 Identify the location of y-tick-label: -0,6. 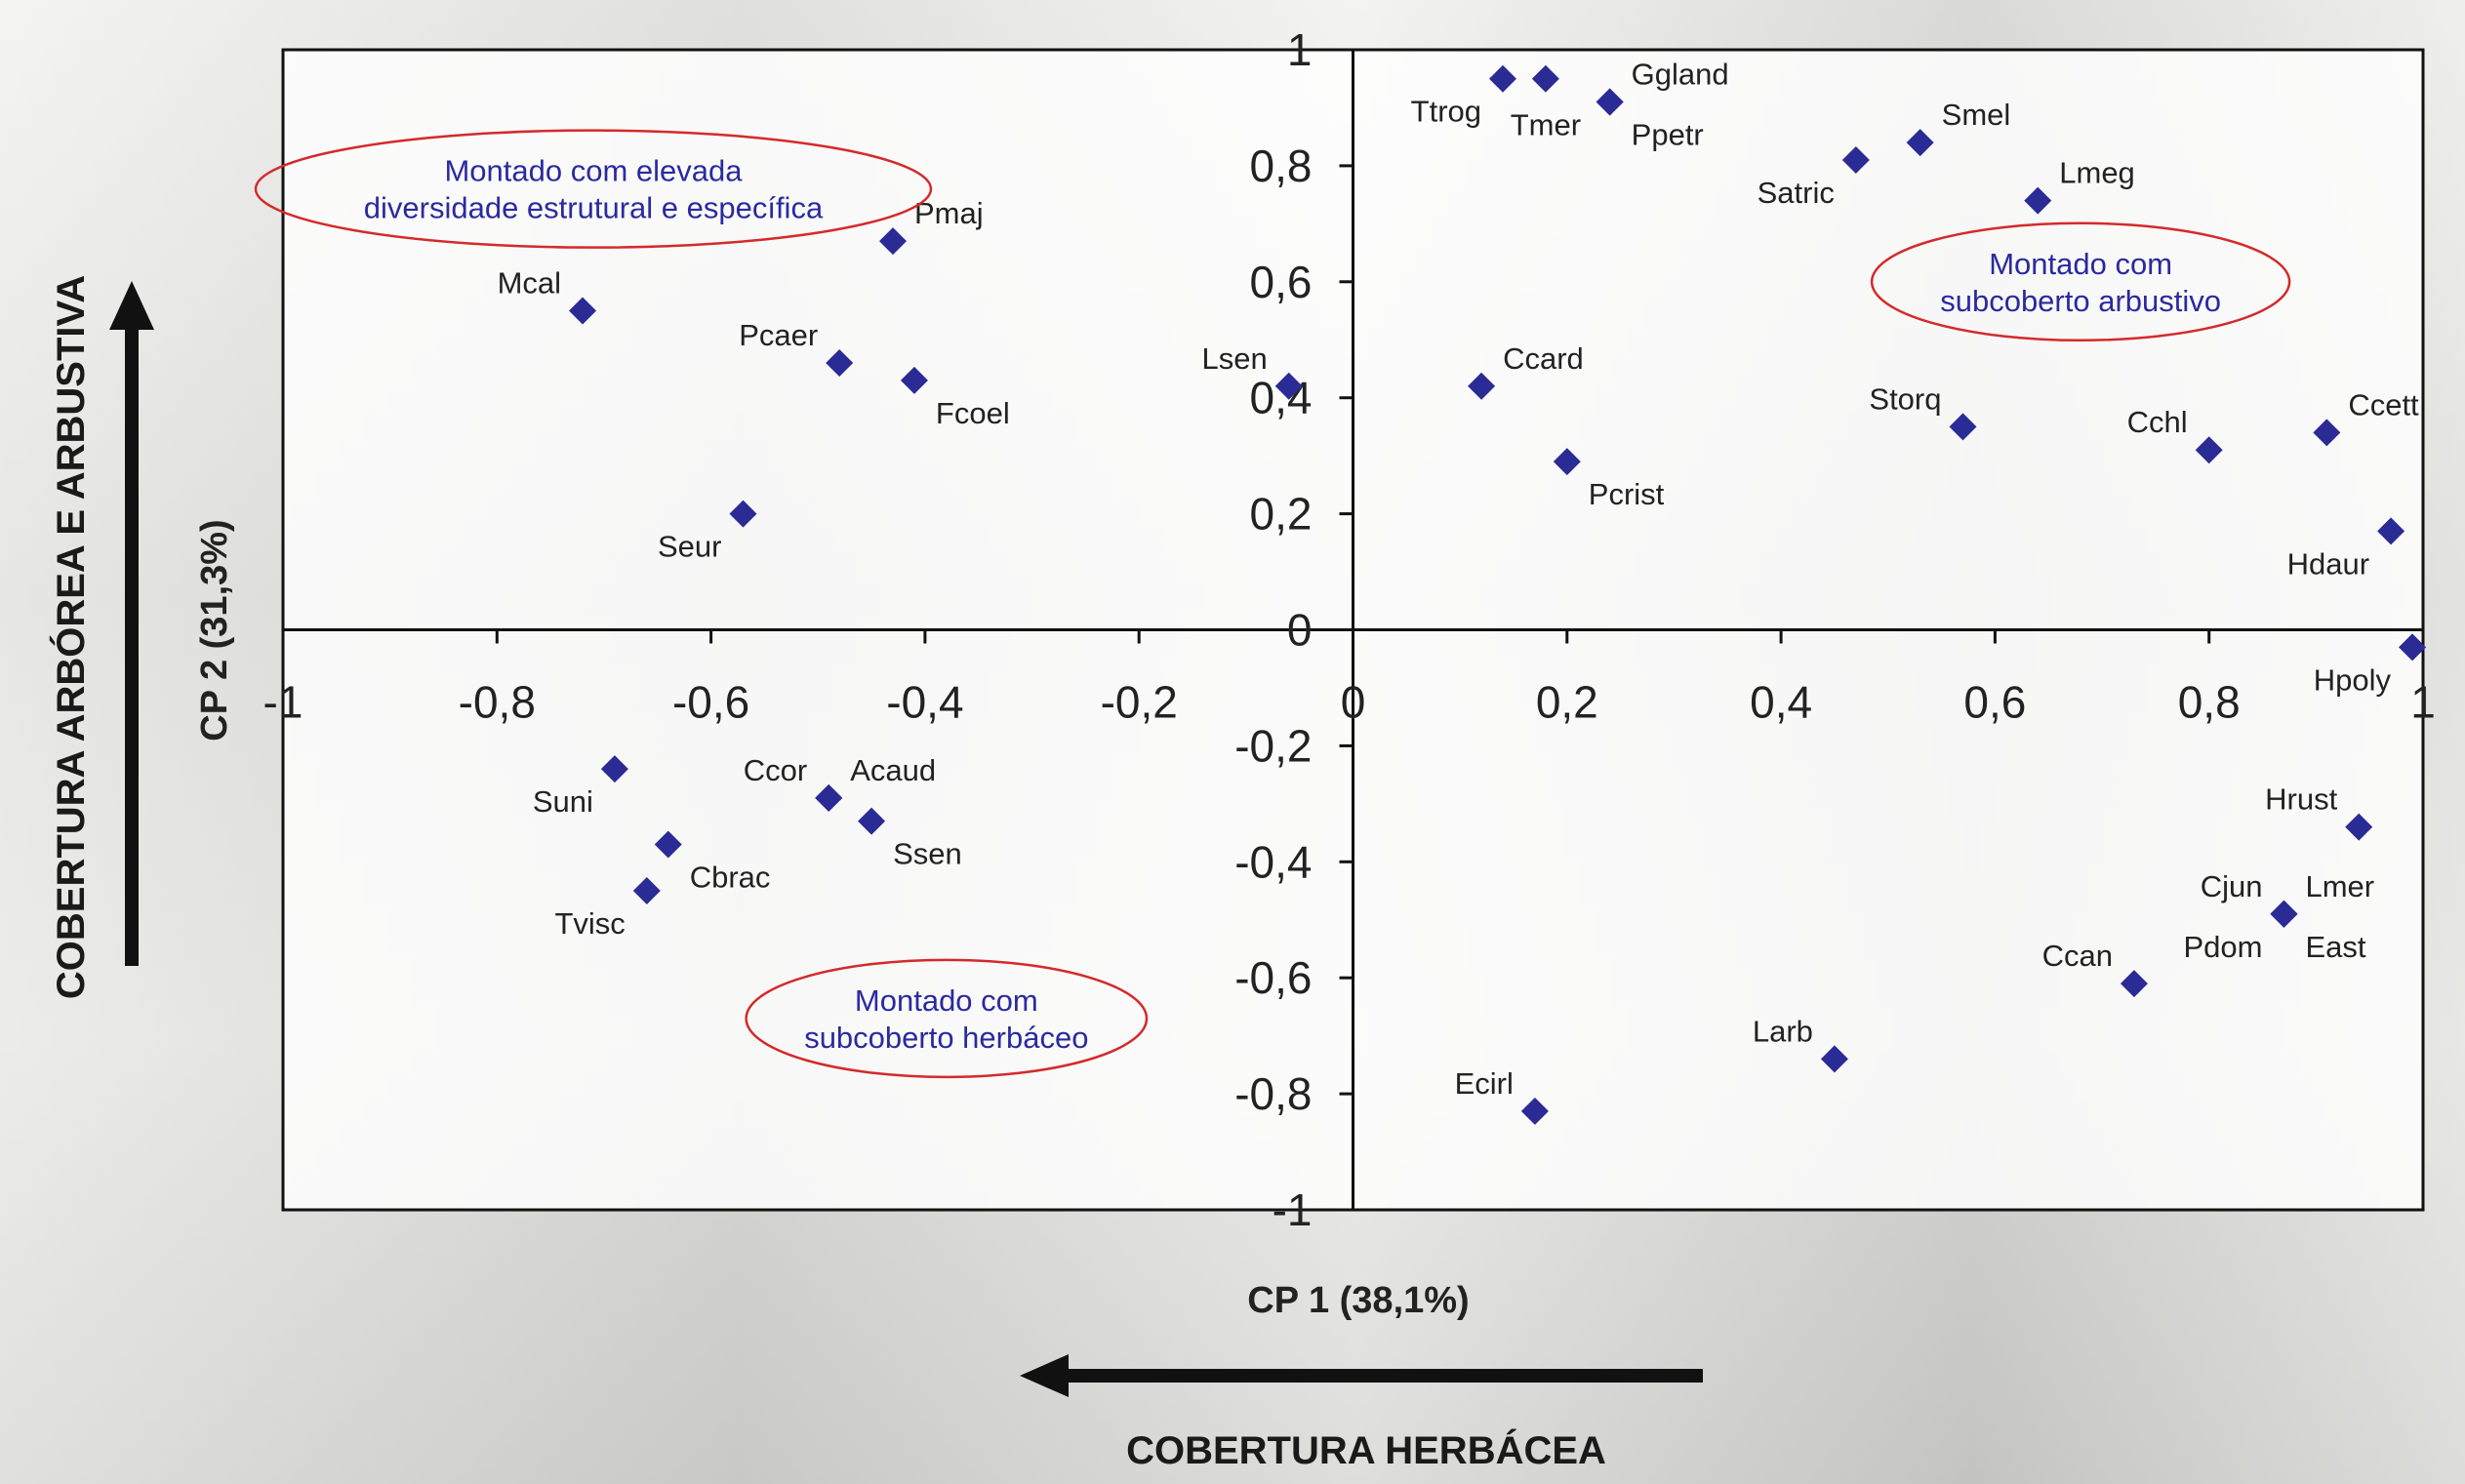
(1273, 977).